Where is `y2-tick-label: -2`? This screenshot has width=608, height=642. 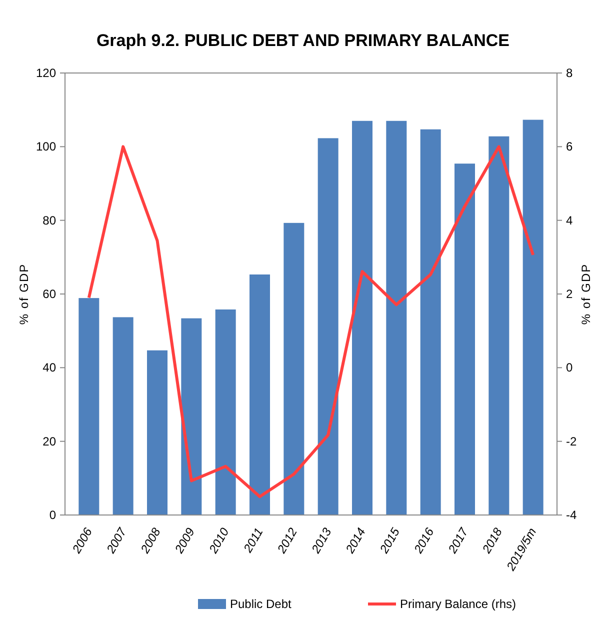
y2-tick-label: -2 is located at coordinates (571, 441).